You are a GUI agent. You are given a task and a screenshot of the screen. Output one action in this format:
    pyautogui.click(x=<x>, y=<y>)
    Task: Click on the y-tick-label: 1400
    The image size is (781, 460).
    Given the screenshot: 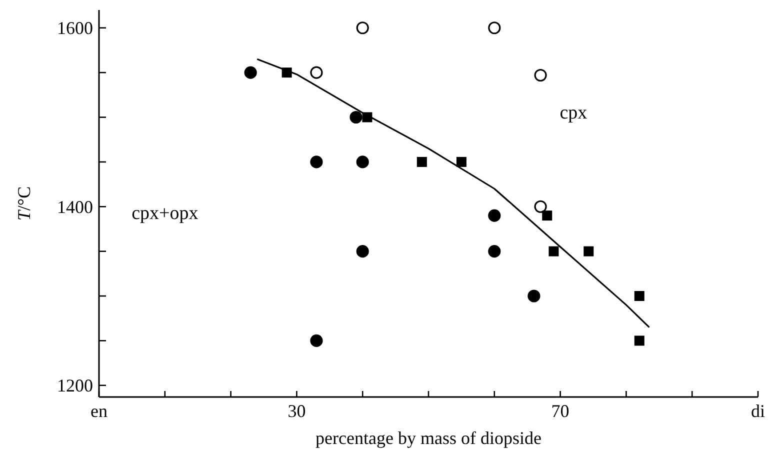 What is the action you would take?
    pyautogui.click(x=75, y=206)
    